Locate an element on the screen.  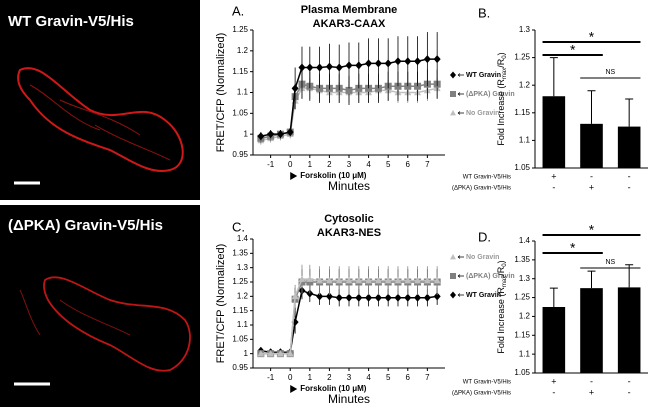
legend-marker is located at coordinates (453, 257).